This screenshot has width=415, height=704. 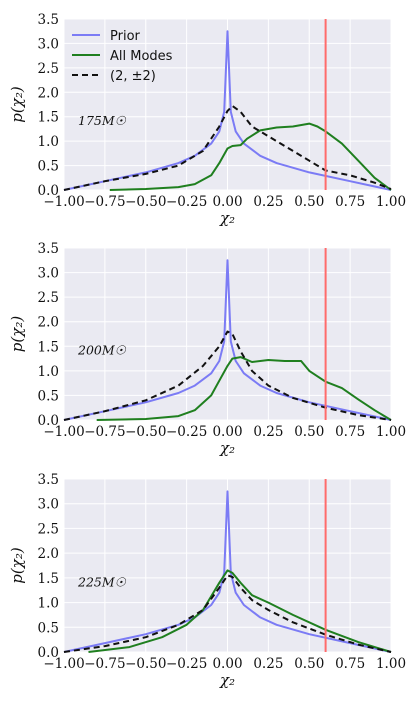 I want to click on legend-label: (2, ±2), so click(x=133, y=76).